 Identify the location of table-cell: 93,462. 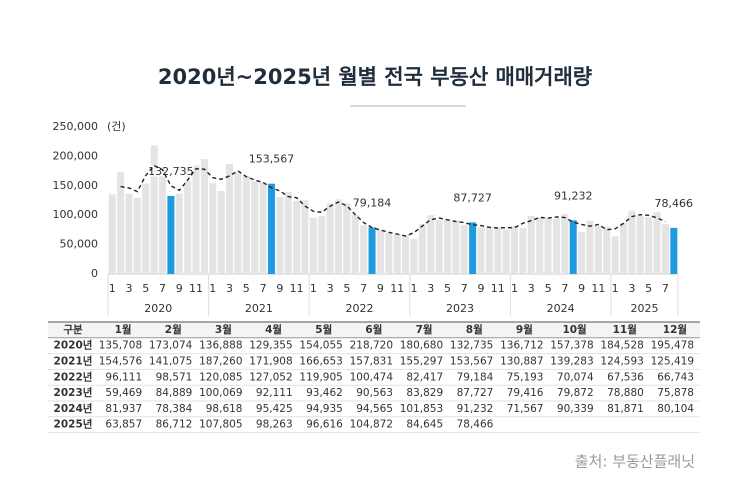
(324, 393).